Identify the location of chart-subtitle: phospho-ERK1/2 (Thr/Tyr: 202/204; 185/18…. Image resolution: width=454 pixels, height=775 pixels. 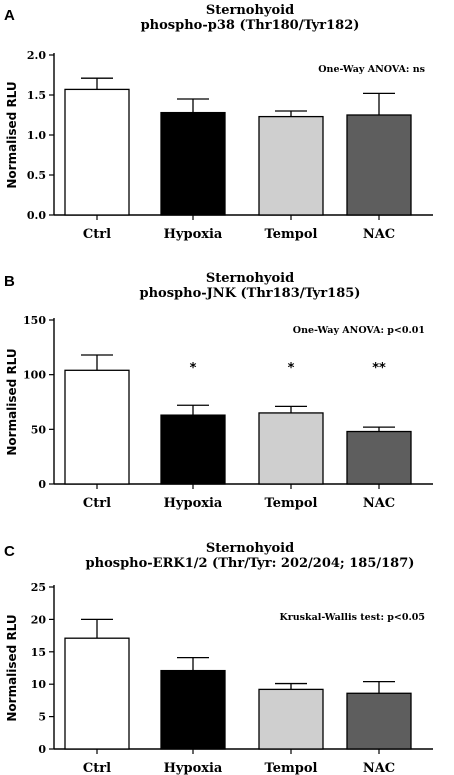
(250, 563).